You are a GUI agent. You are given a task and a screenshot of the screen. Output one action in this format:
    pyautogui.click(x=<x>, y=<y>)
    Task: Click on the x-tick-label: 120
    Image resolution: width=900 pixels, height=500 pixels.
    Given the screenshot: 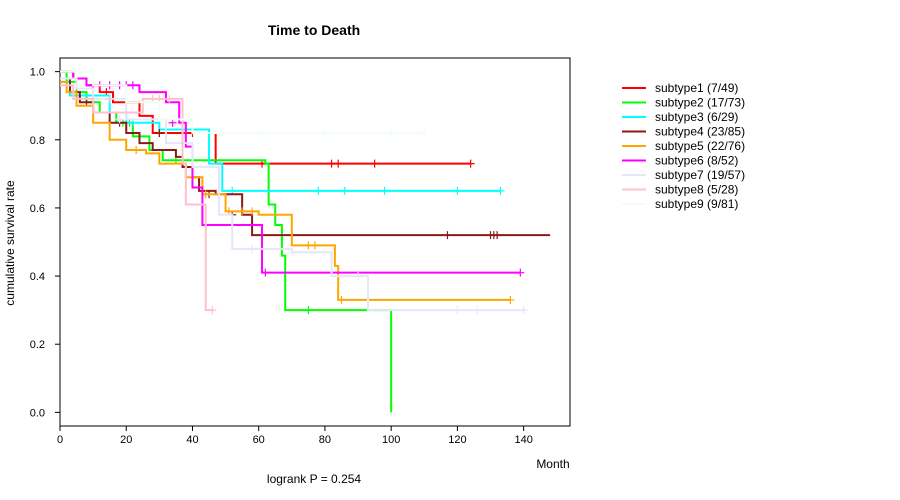 What is the action you would take?
    pyautogui.click(x=457, y=440)
    